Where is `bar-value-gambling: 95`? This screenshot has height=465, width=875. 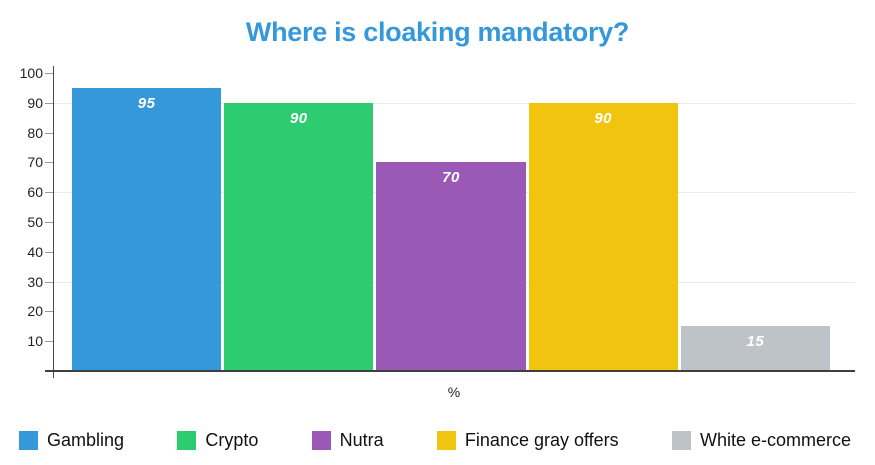 bar-value-gambling: 95 is located at coordinates (146, 103).